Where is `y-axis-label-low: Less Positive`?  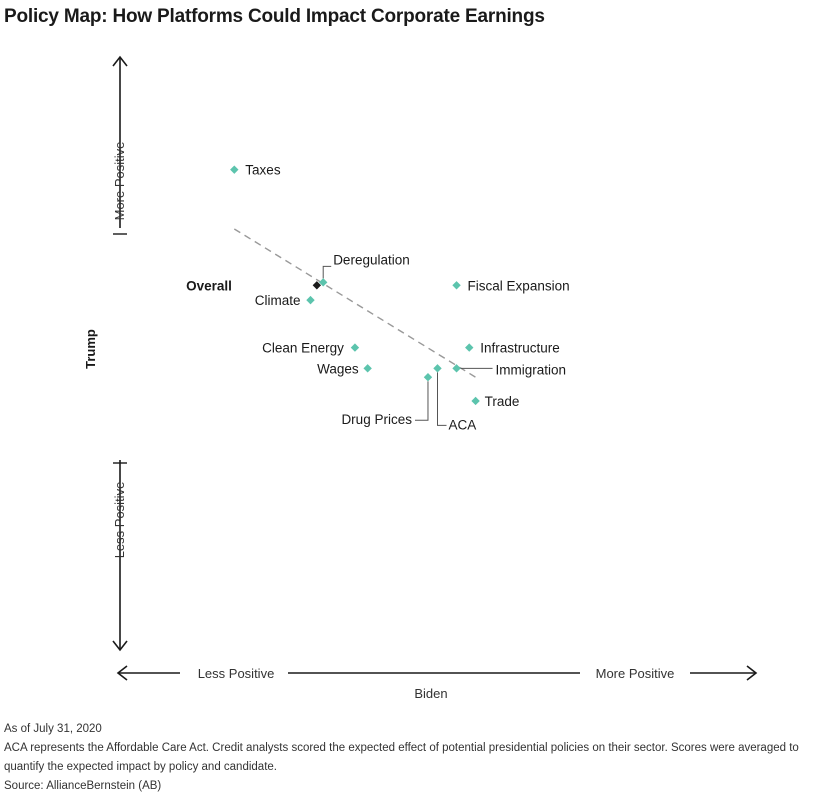 y-axis-label-low: Less Positive is located at coordinates (119, 520).